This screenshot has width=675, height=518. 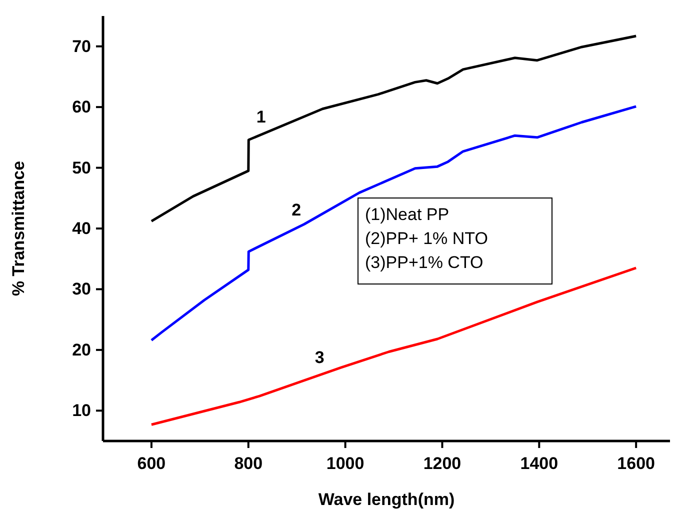 What do you see at coordinates (319, 358) in the screenshot?
I see `series-label: 3` at bounding box center [319, 358].